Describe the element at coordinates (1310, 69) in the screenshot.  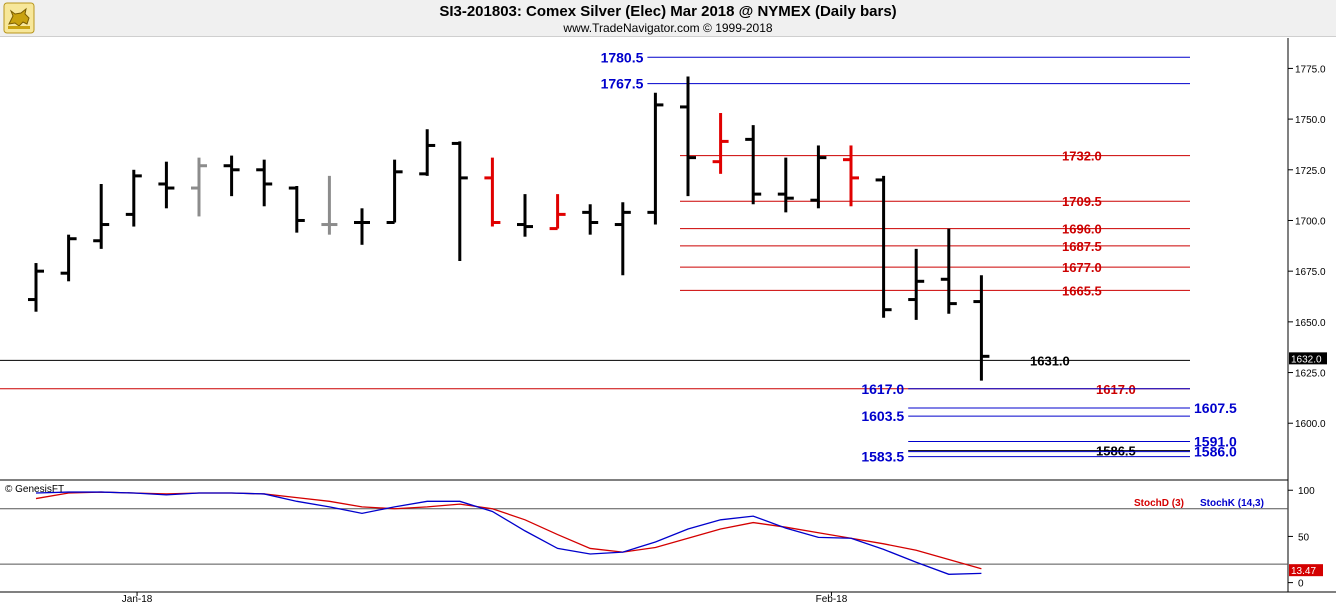
I see `y-tick-label: 1775.0` at that location.